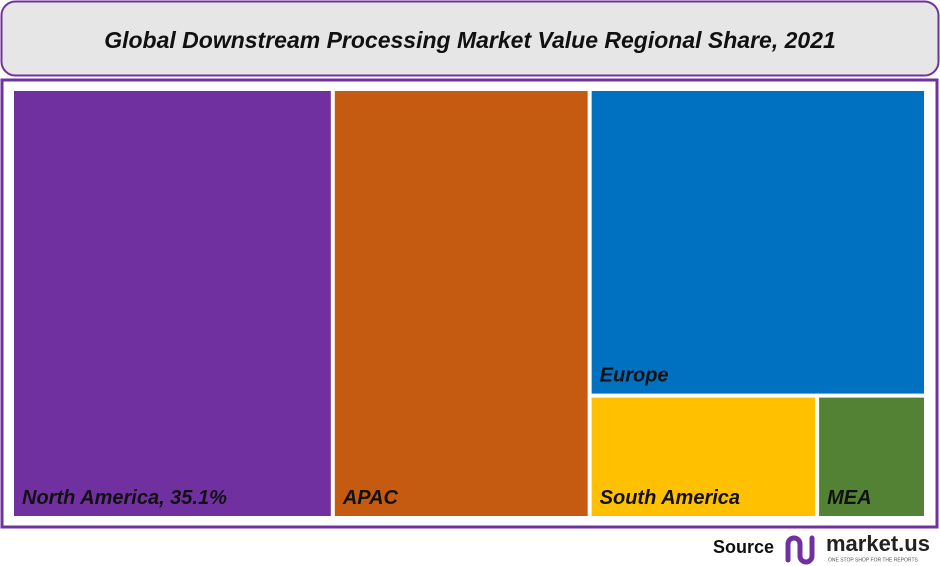 This screenshot has height=566, width=940. What do you see at coordinates (670, 498) in the screenshot?
I see `tile-label: South America` at bounding box center [670, 498].